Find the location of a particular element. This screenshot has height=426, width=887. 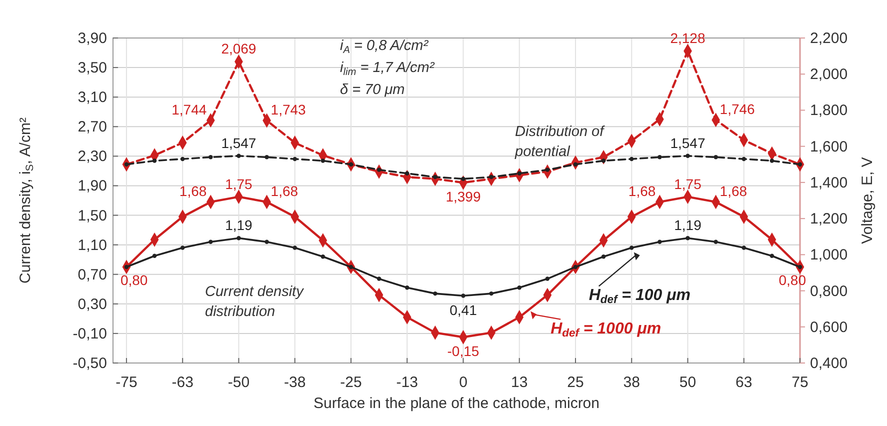

y2-tick-label: 1,800 is located at coordinates (829, 111).